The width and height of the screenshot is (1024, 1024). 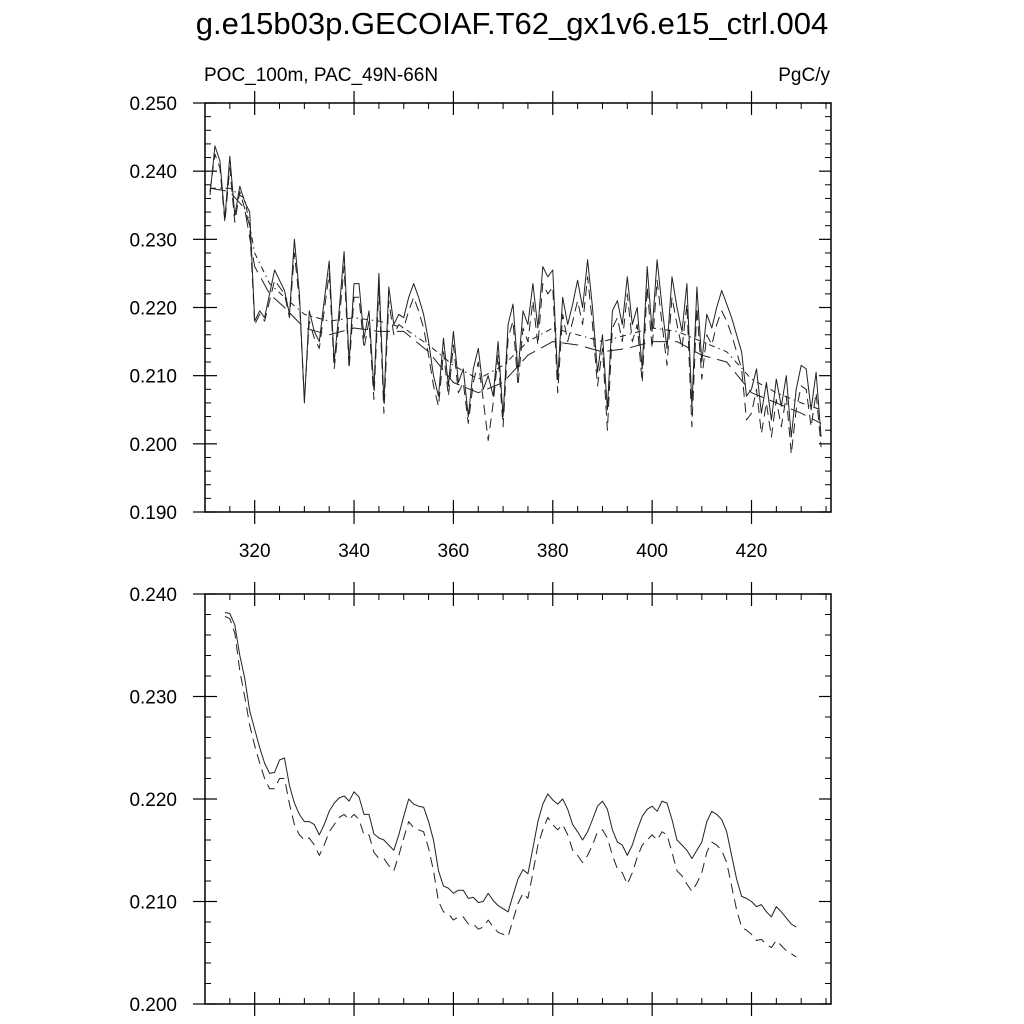 I want to click on variable-label: POC_100m, PAC_49N-66N, so click(x=321, y=75).